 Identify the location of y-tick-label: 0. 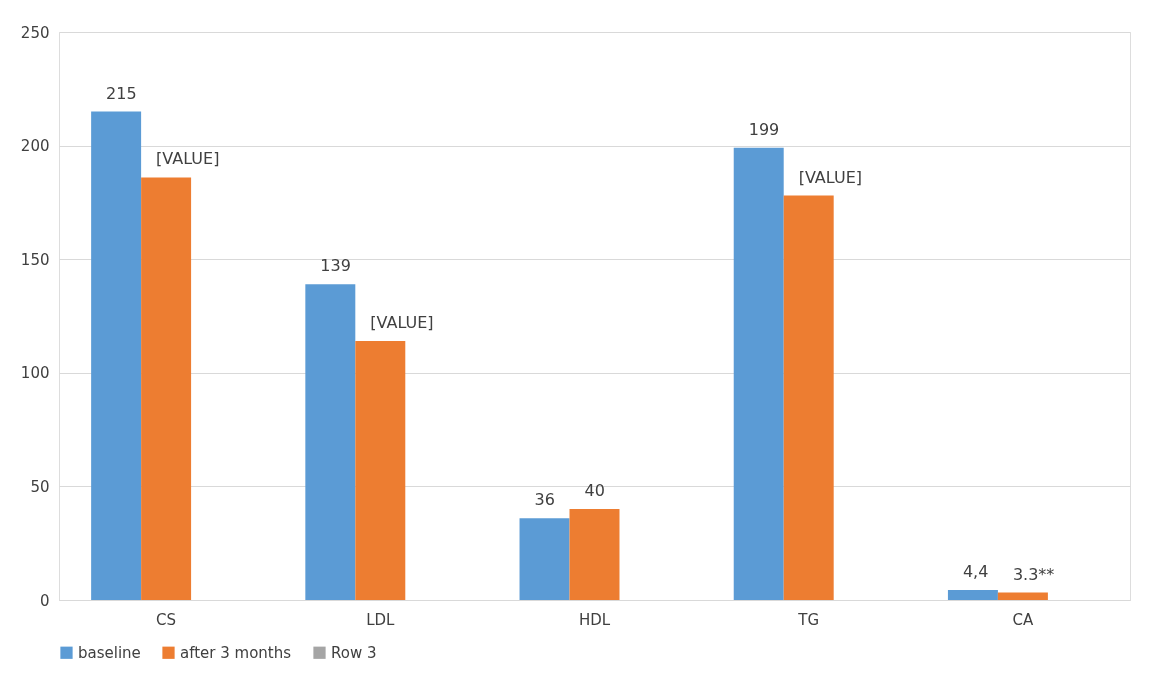
(44, 600).